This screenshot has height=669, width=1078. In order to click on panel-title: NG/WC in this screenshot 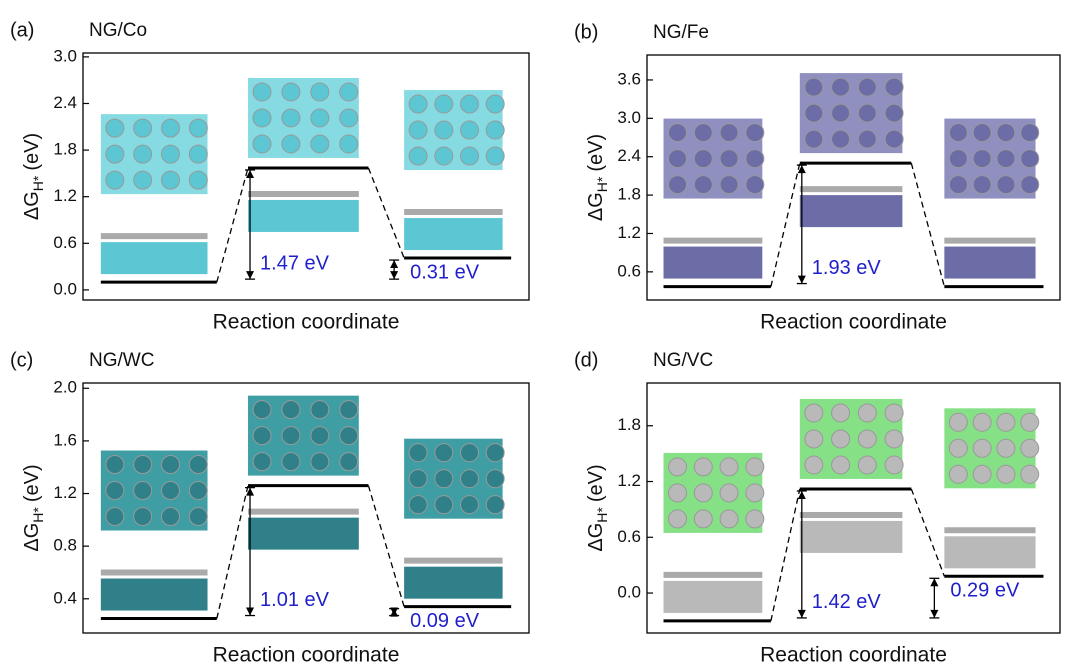, I will do `click(121, 360)`.